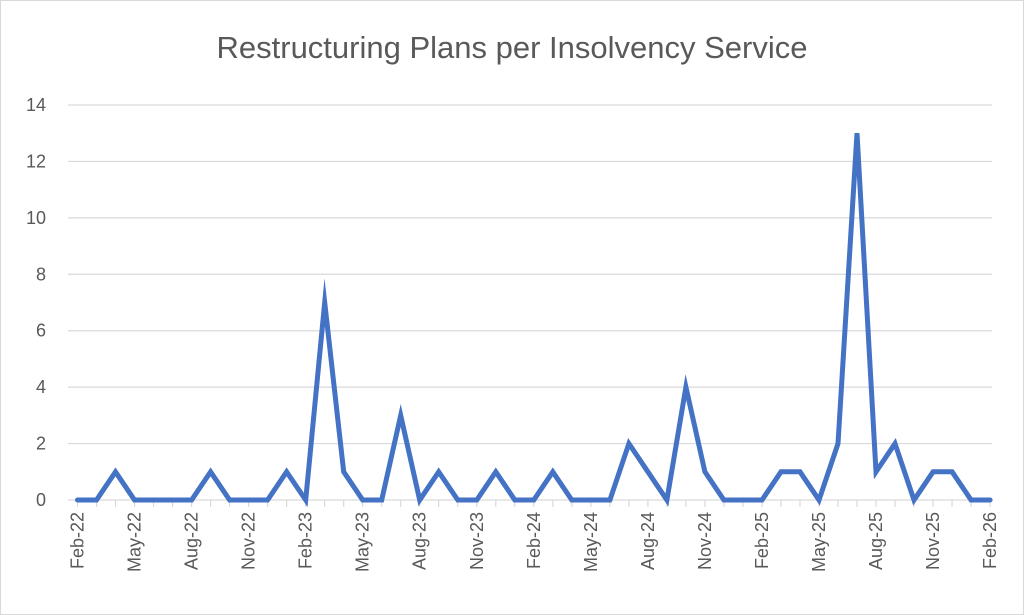 The width and height of the screenshot is (1024, 615). Describe the element at coordinates (41, 387) in the screenshot. I see `y-tick-label: 4` at that location.